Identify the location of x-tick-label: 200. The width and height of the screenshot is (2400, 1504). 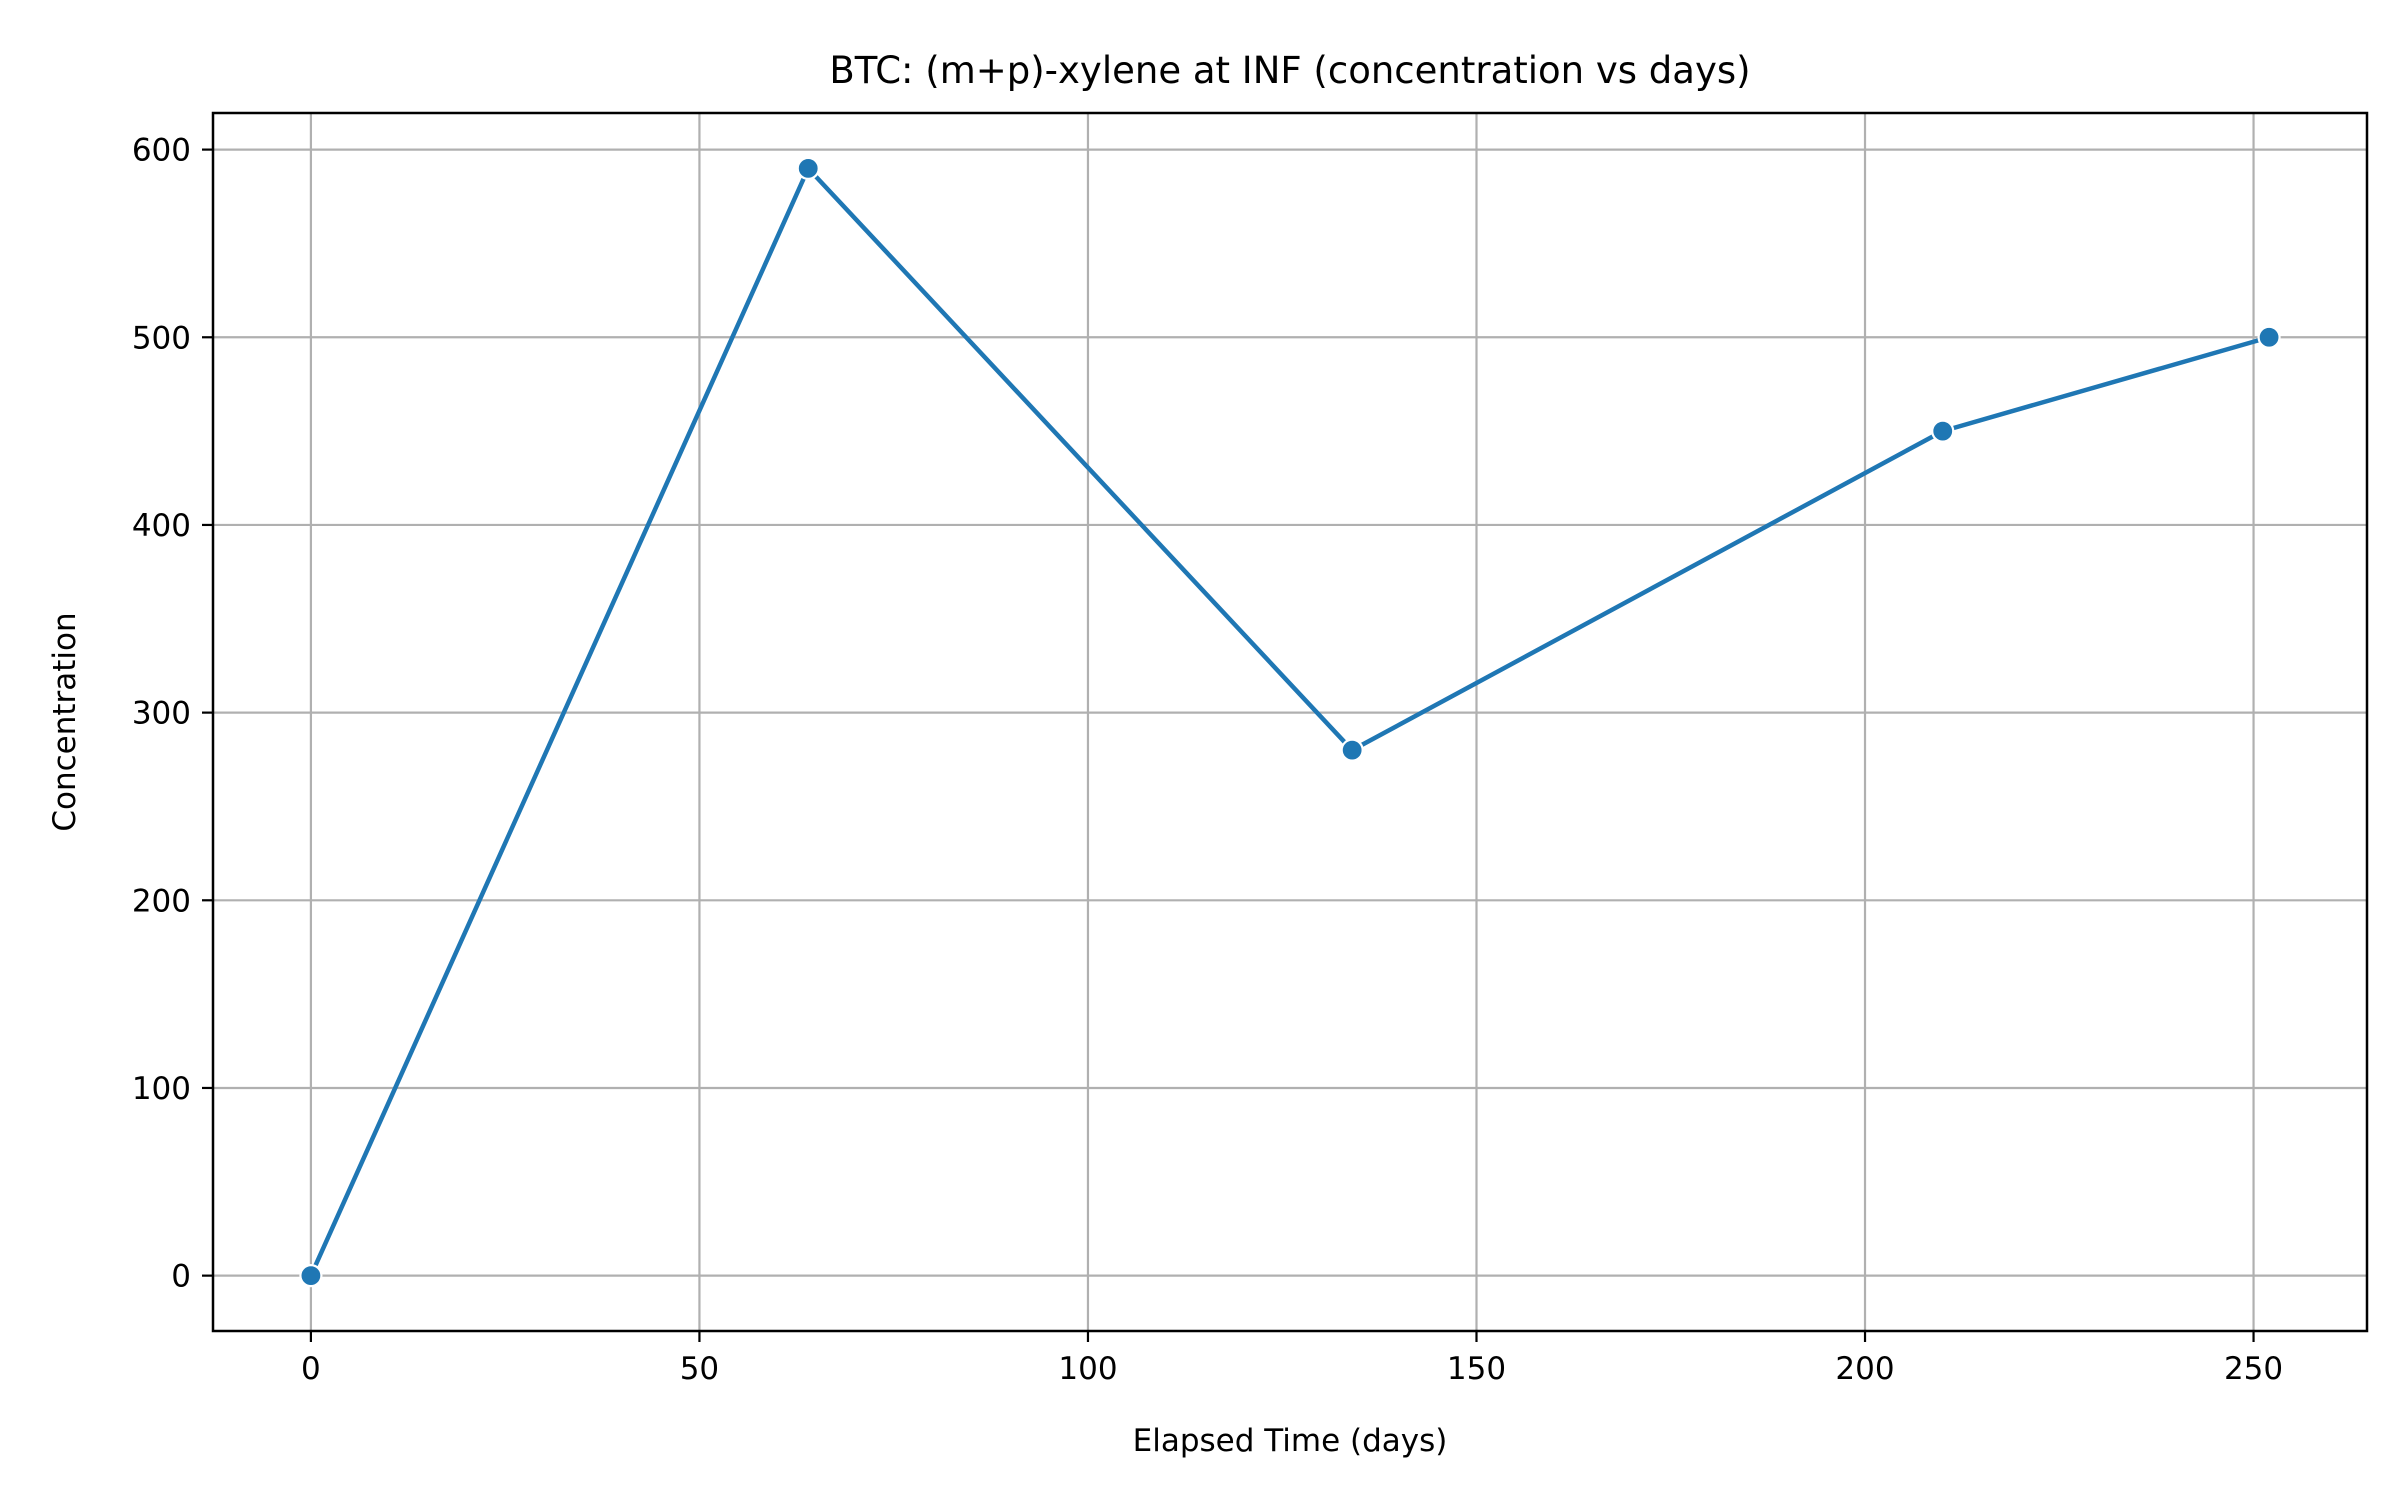
(1864, 1369).